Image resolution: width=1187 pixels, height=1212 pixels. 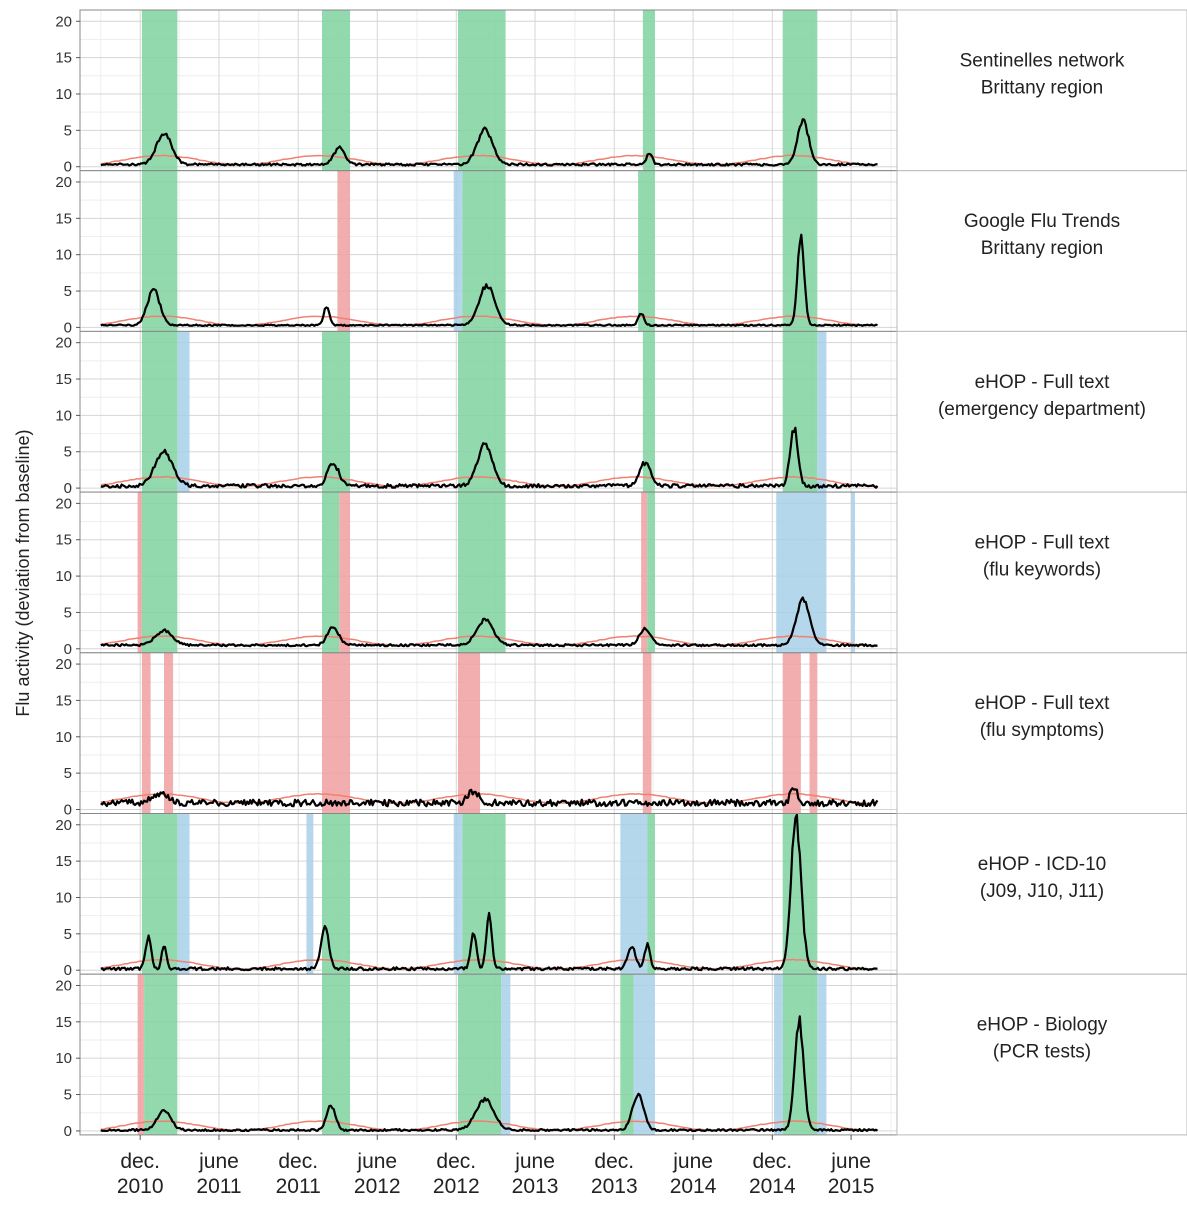 What do you see at coordinates (614, 1186) in the screenshot?
I see `x-tick-label-line2: 2013` at bounding box center [614, 1186].